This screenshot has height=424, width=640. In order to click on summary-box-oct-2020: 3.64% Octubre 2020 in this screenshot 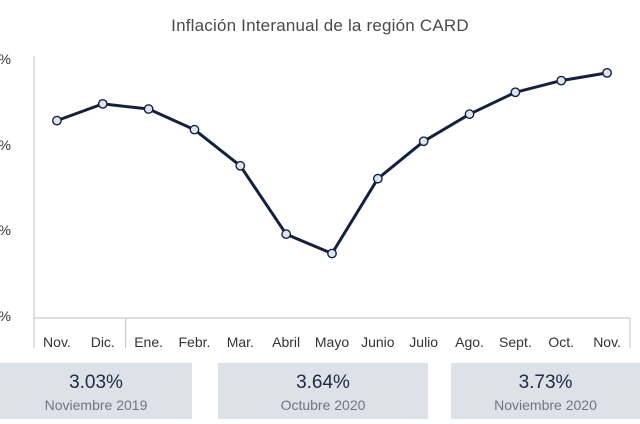, I will do `click(323, 391)`.